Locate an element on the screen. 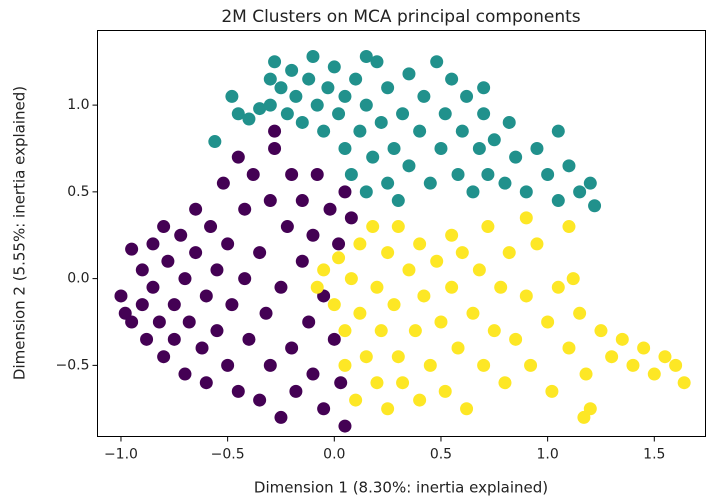 This screenshot has width=707, height=502. y-tick-label: −0.5 is located at coordinates (73, 365).